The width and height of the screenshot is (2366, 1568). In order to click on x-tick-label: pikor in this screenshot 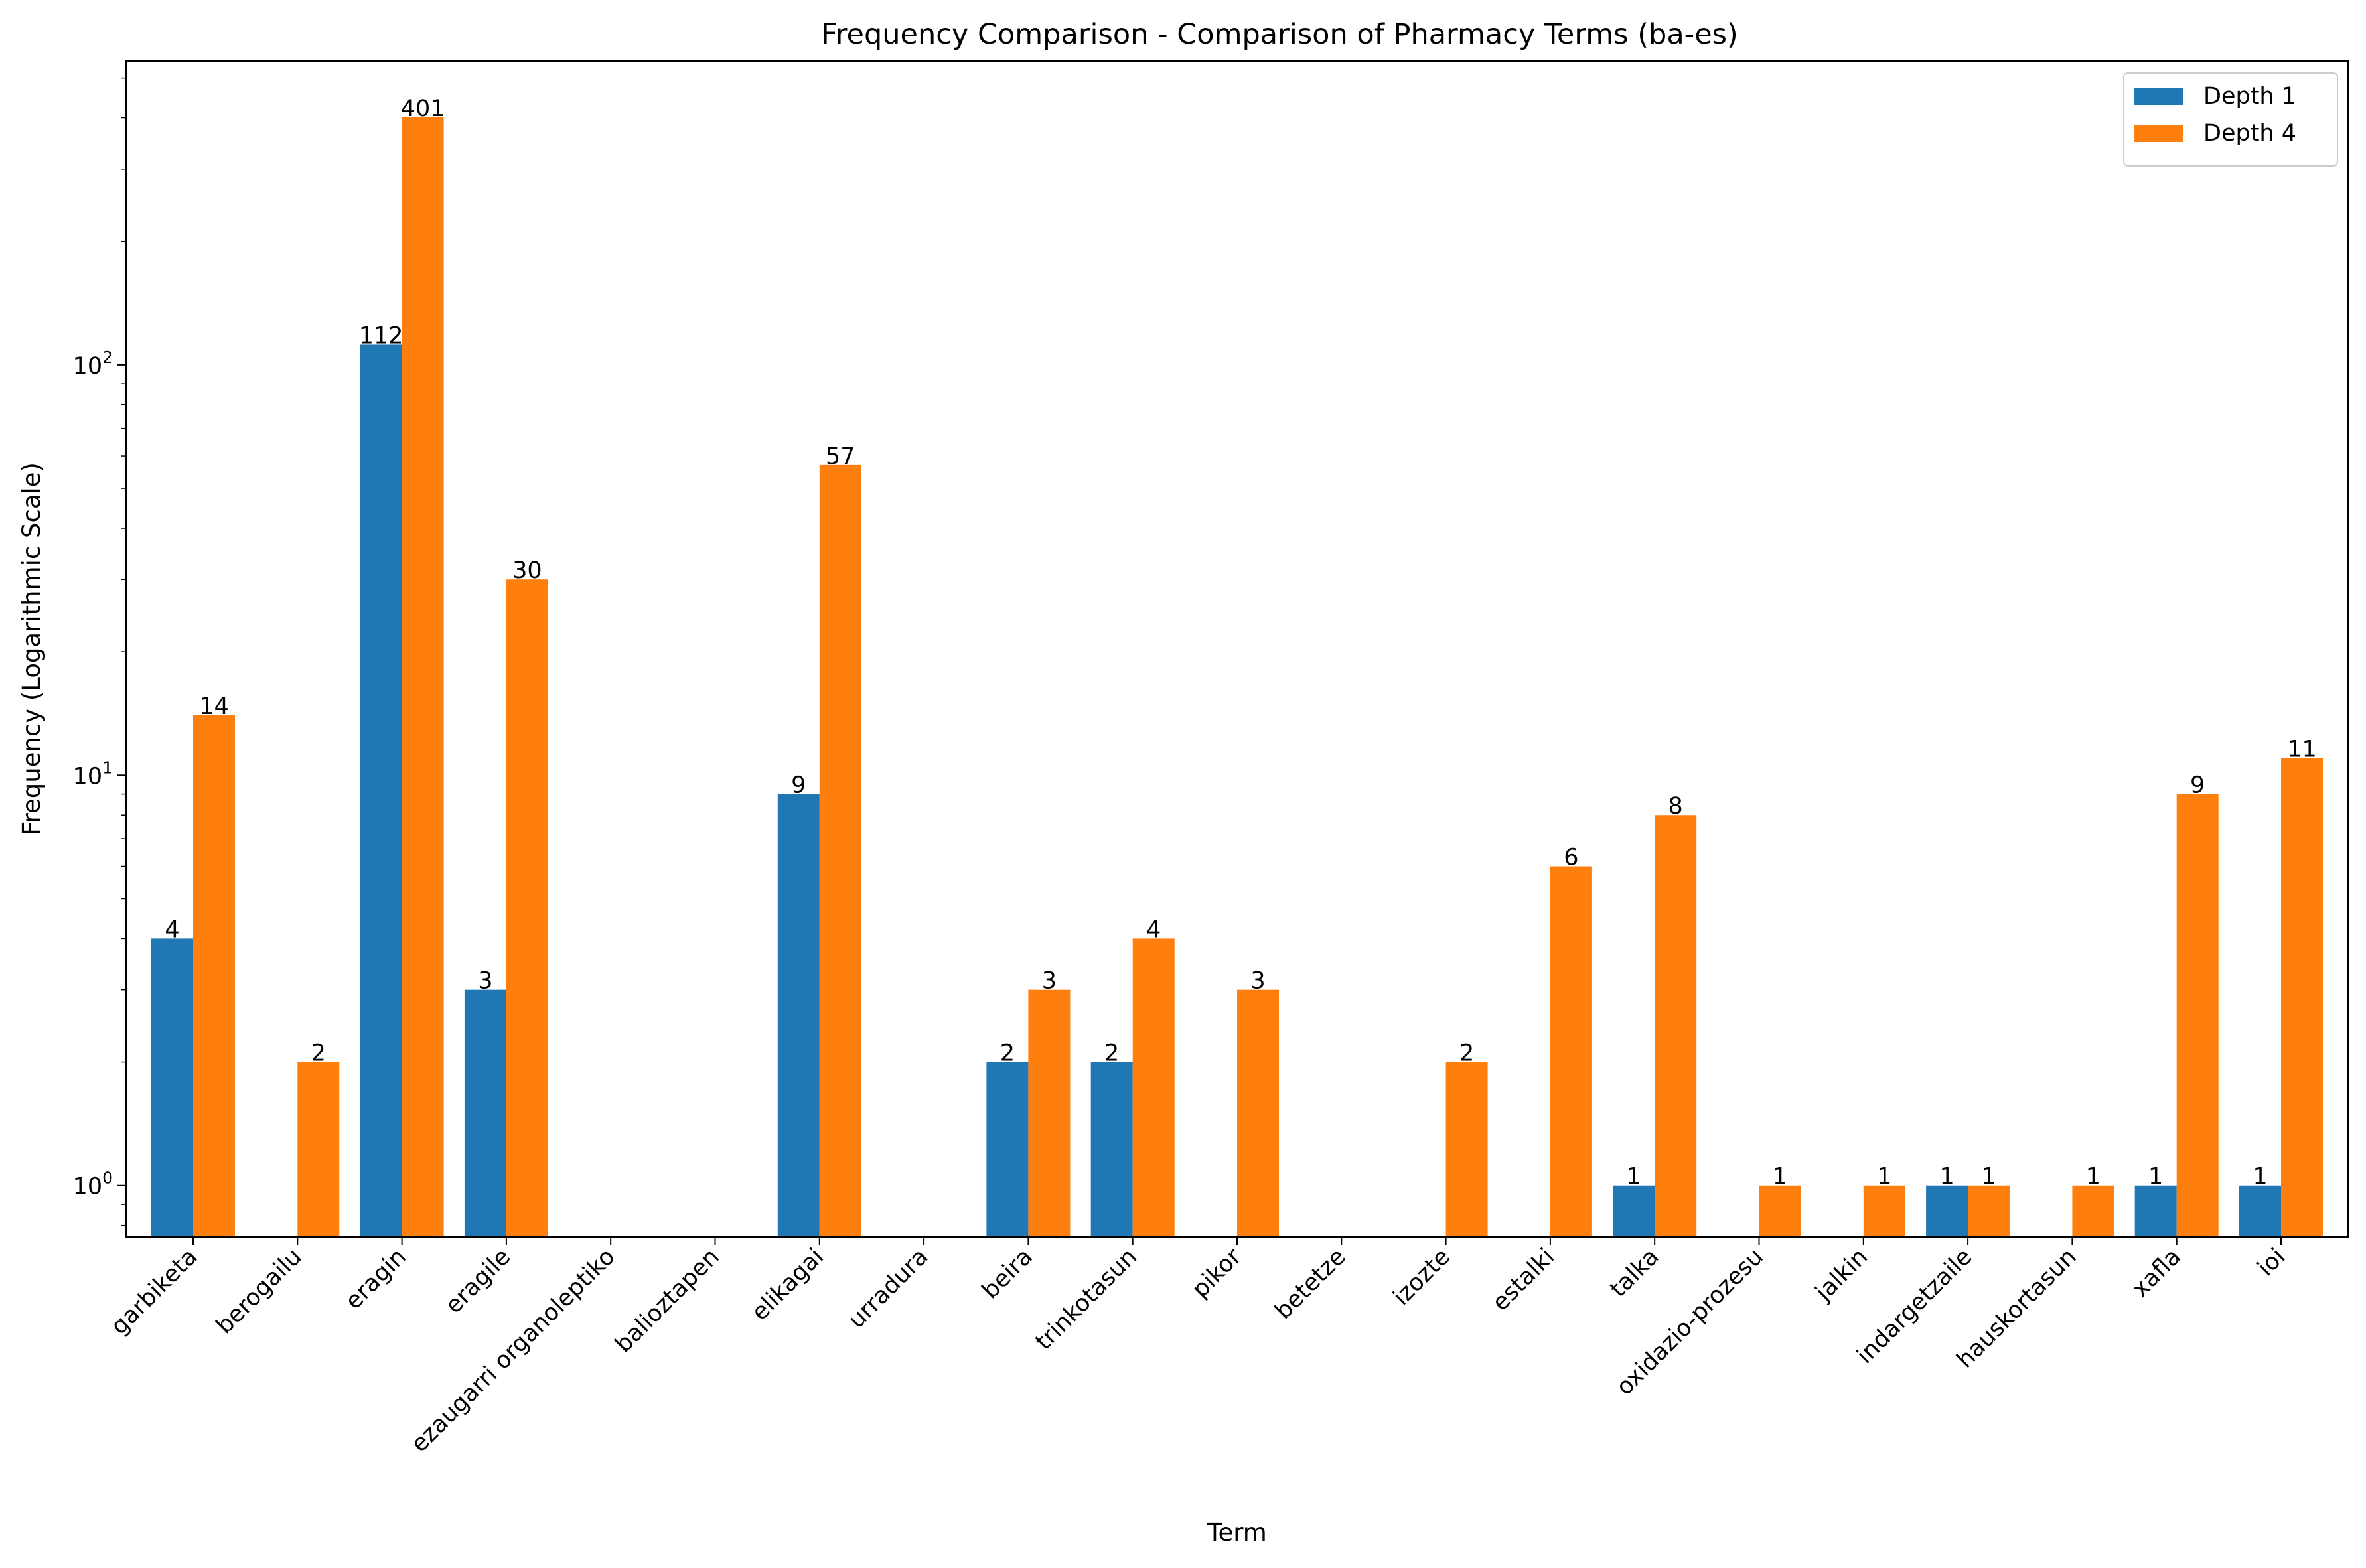, I will do `click(1217, 1273)`.